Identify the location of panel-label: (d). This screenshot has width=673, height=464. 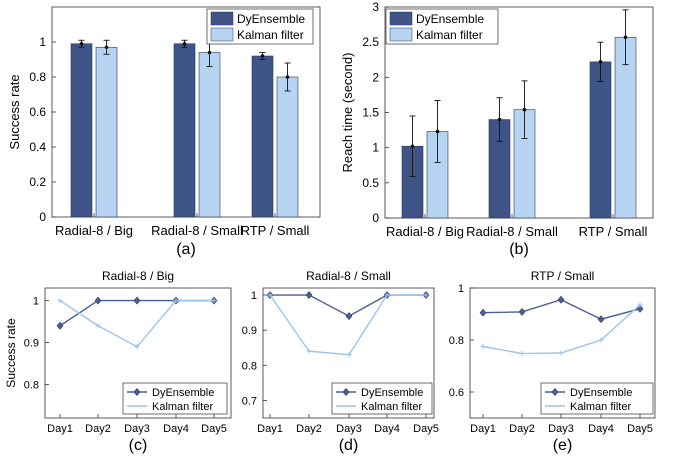
(349, 445).